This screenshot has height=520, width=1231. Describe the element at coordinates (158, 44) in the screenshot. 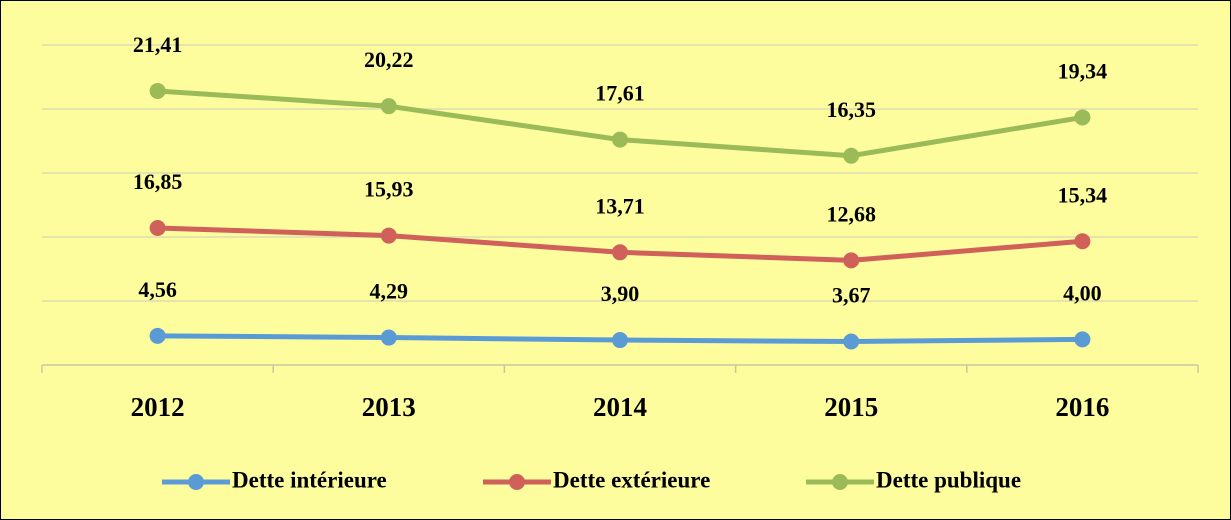

I see `data-label: 21,41` at that location.